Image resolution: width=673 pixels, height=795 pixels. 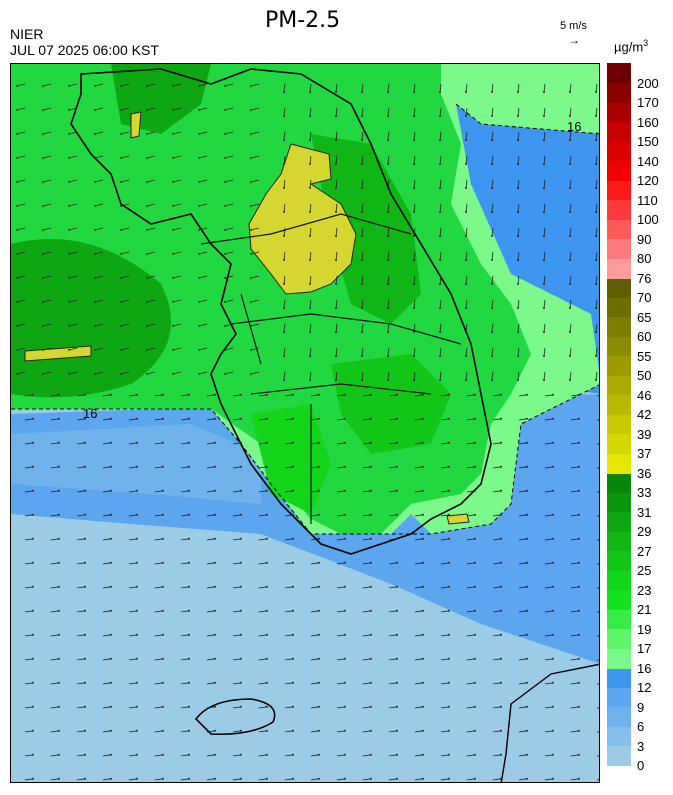 I want to click on colorbar-tick-label: 3, so click(x=641, y=746).